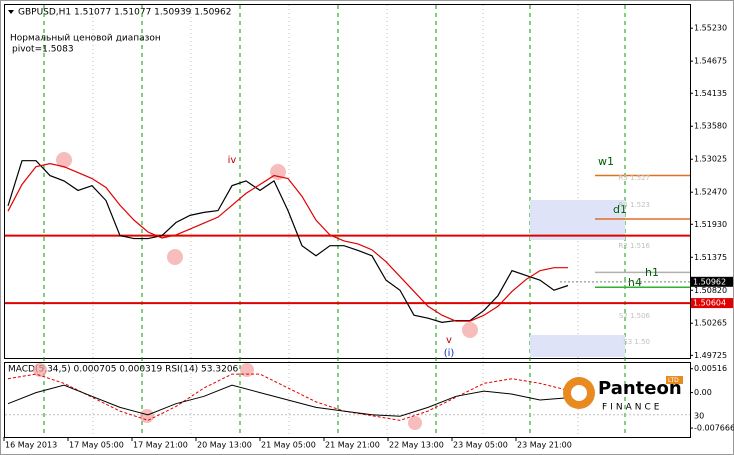  I want to click on indicator-name: Нормальный ценовой диапазон, so click(85, 39).